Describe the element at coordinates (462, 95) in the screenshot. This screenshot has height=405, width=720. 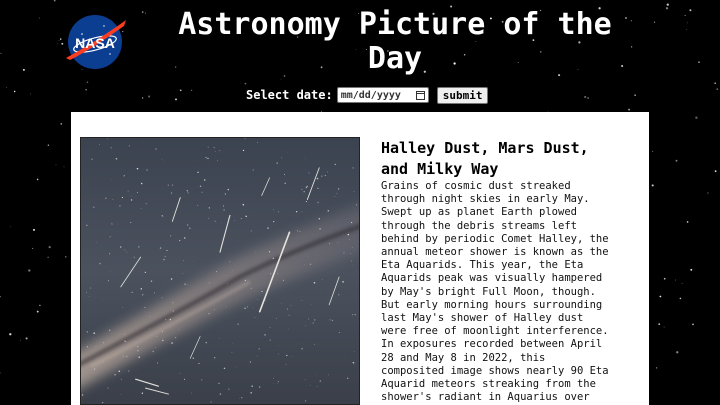
I see `submit-button: submit` at that location.